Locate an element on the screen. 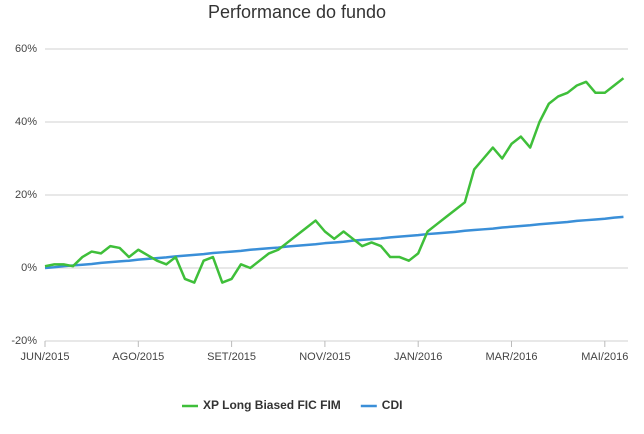 Image resolution: width=644 pixels, height=434 pixels. legend-label: XP Long Biased FIC FIM is located at coordinates (272, 405).